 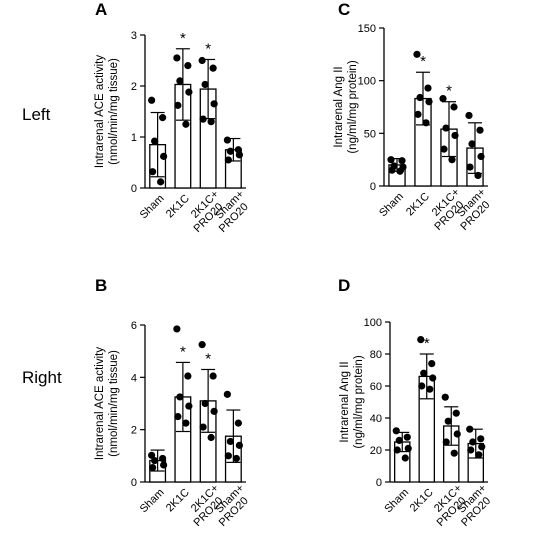 What do you see at coordinates (101, 9) in the screenshot?
I see `panel-letter-a: A` at bounding box center [101, 9].